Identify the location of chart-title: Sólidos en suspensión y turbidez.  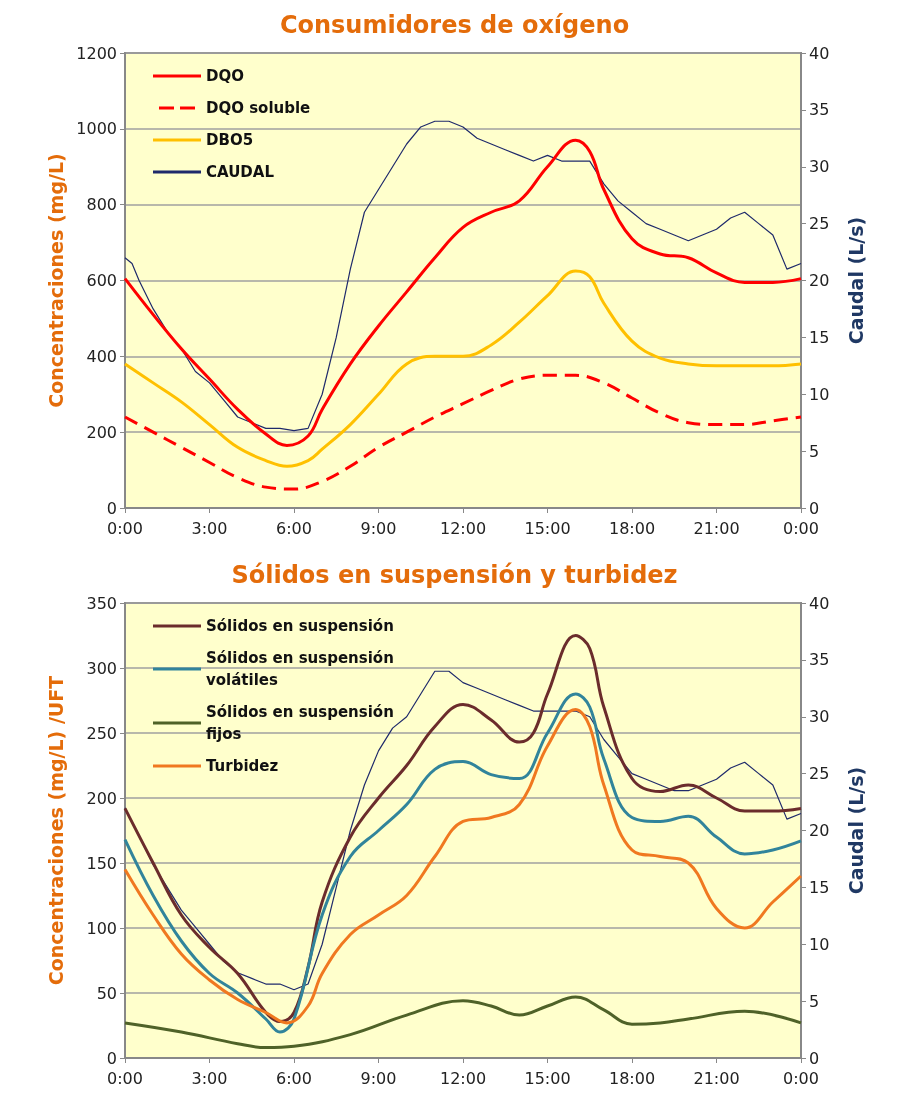
(454, 575).